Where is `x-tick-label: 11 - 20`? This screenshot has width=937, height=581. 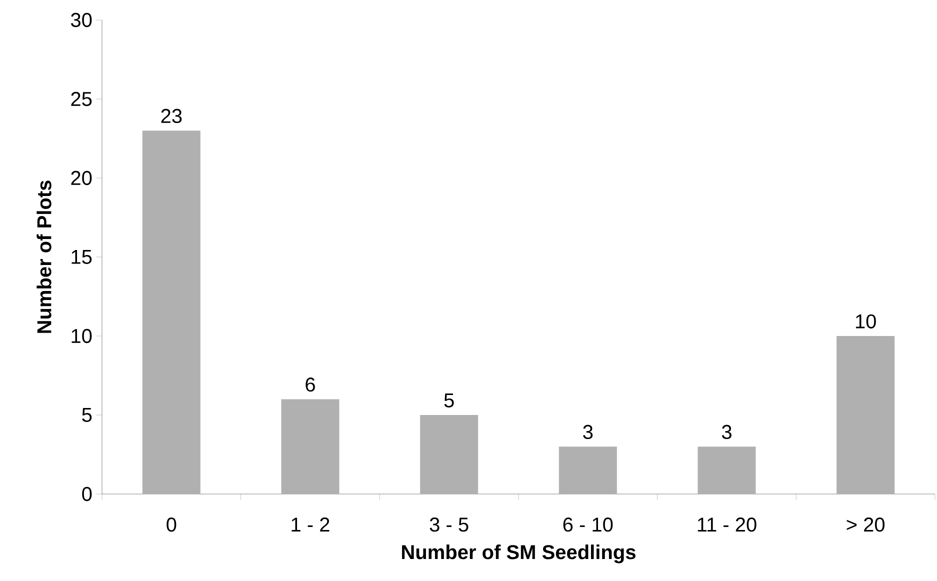
x-tick-label: 11 - 20 is located at coordinates (727, 525).